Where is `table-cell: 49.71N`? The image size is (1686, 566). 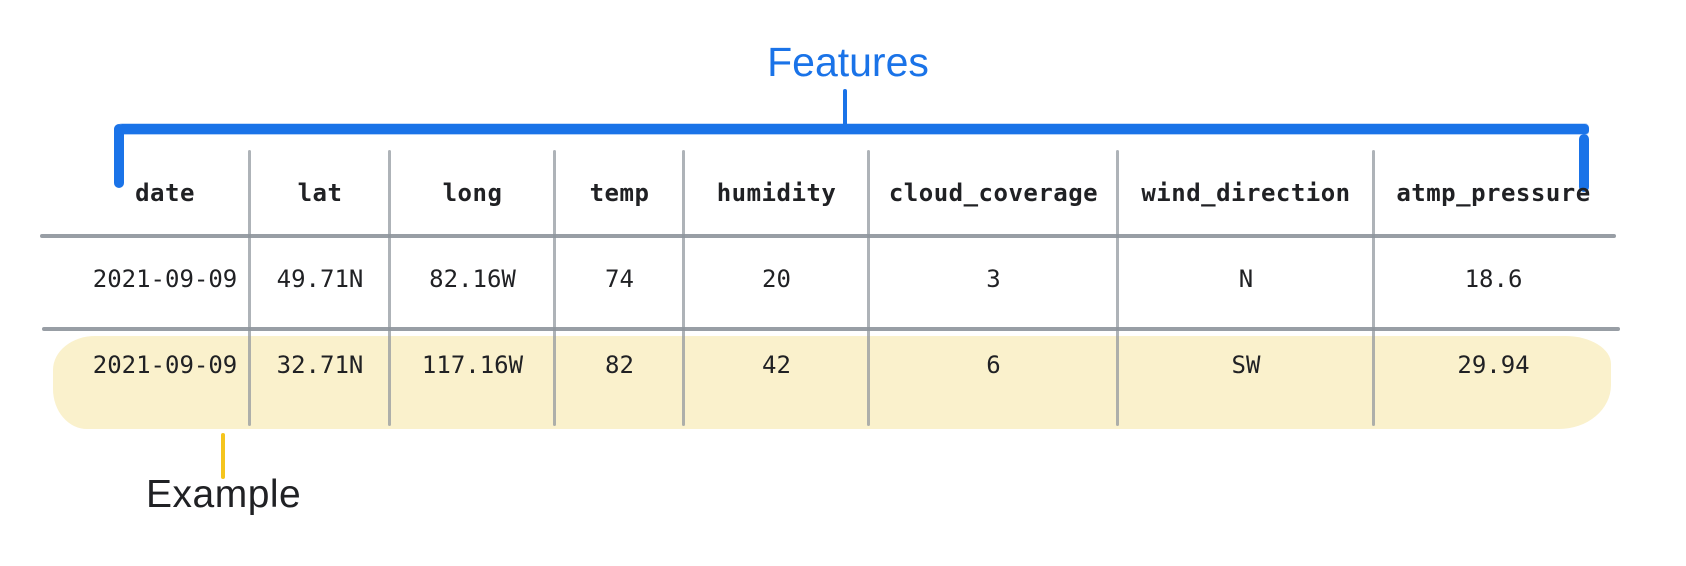 table-cell: 49.71N is located at coordinates (320, 279).